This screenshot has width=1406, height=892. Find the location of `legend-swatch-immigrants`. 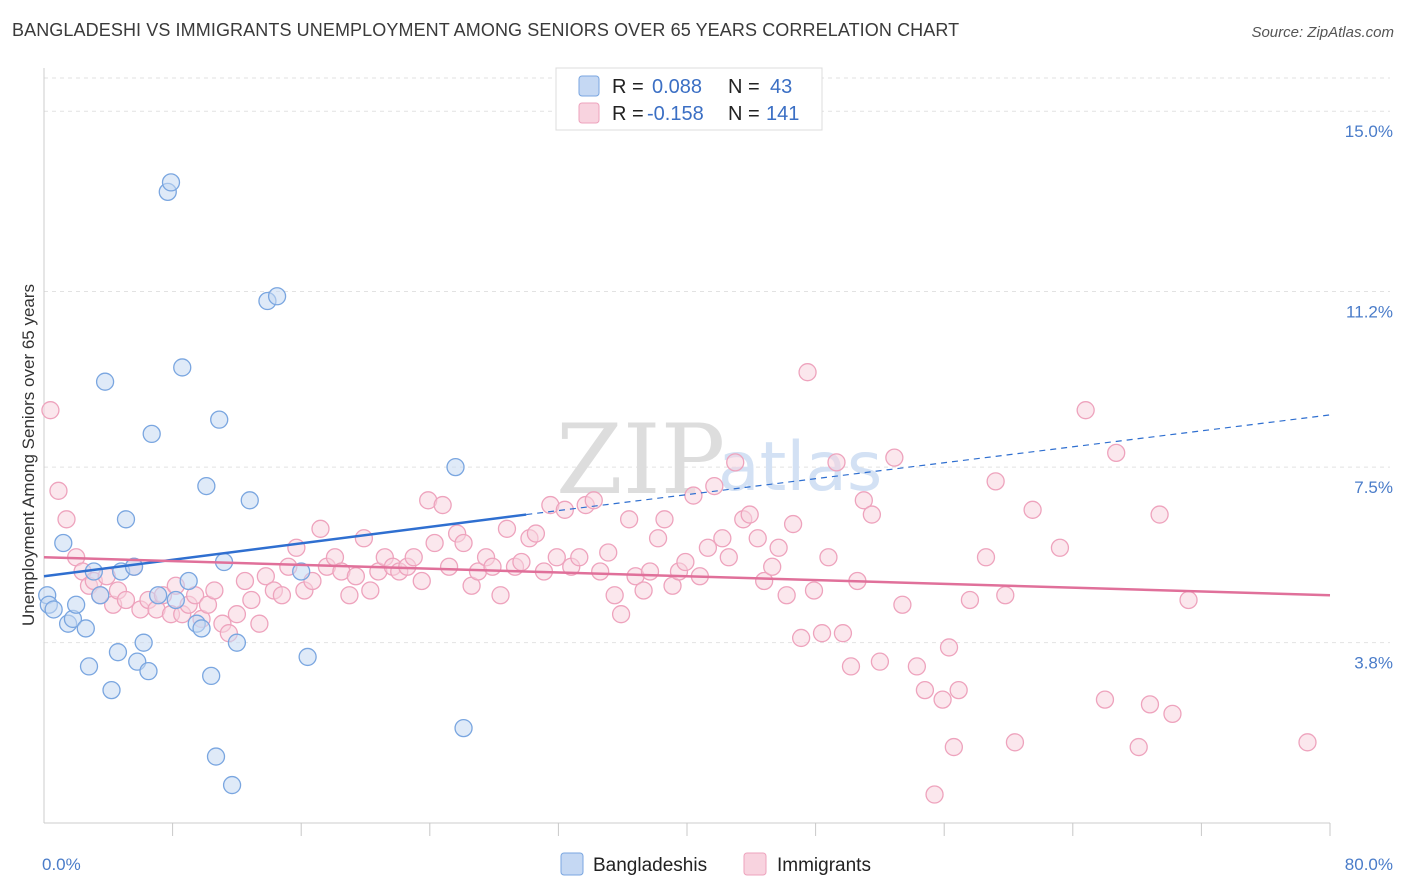

legend-swatch-immigrants is located at coordinates (589, 113).